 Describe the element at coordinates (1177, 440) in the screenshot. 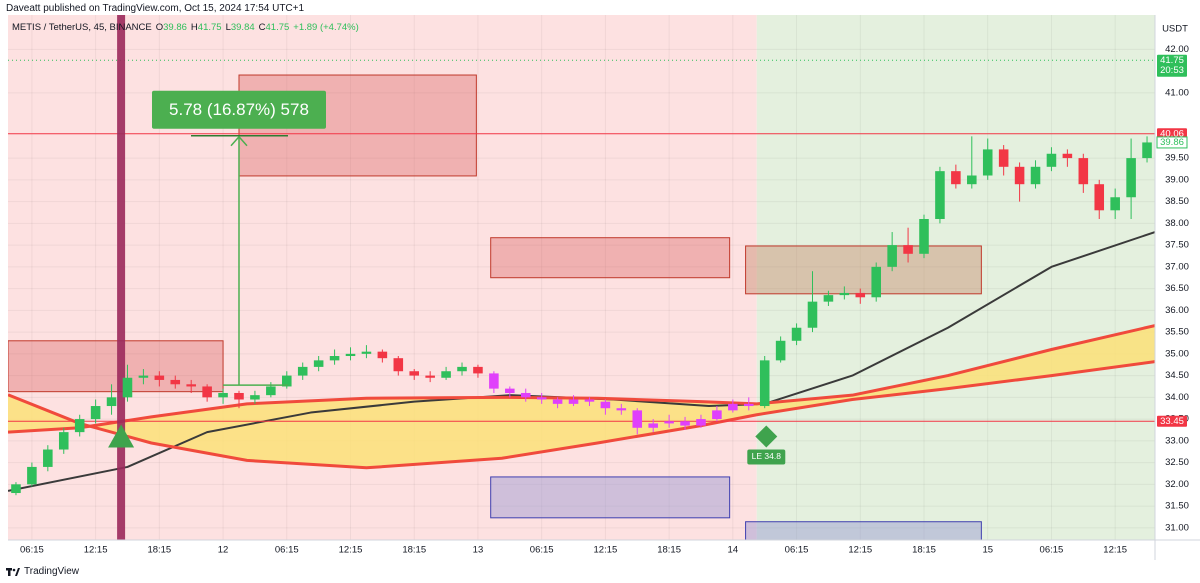

I see `y-tick-label: 33.00` at that location.